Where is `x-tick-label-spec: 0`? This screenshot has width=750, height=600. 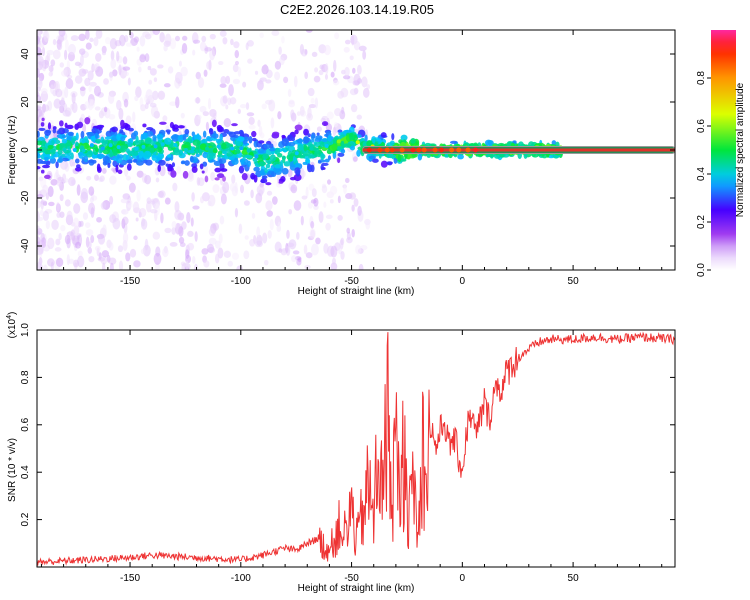 x-tick-label-spec: 0 is located at coordinates (463, 281).